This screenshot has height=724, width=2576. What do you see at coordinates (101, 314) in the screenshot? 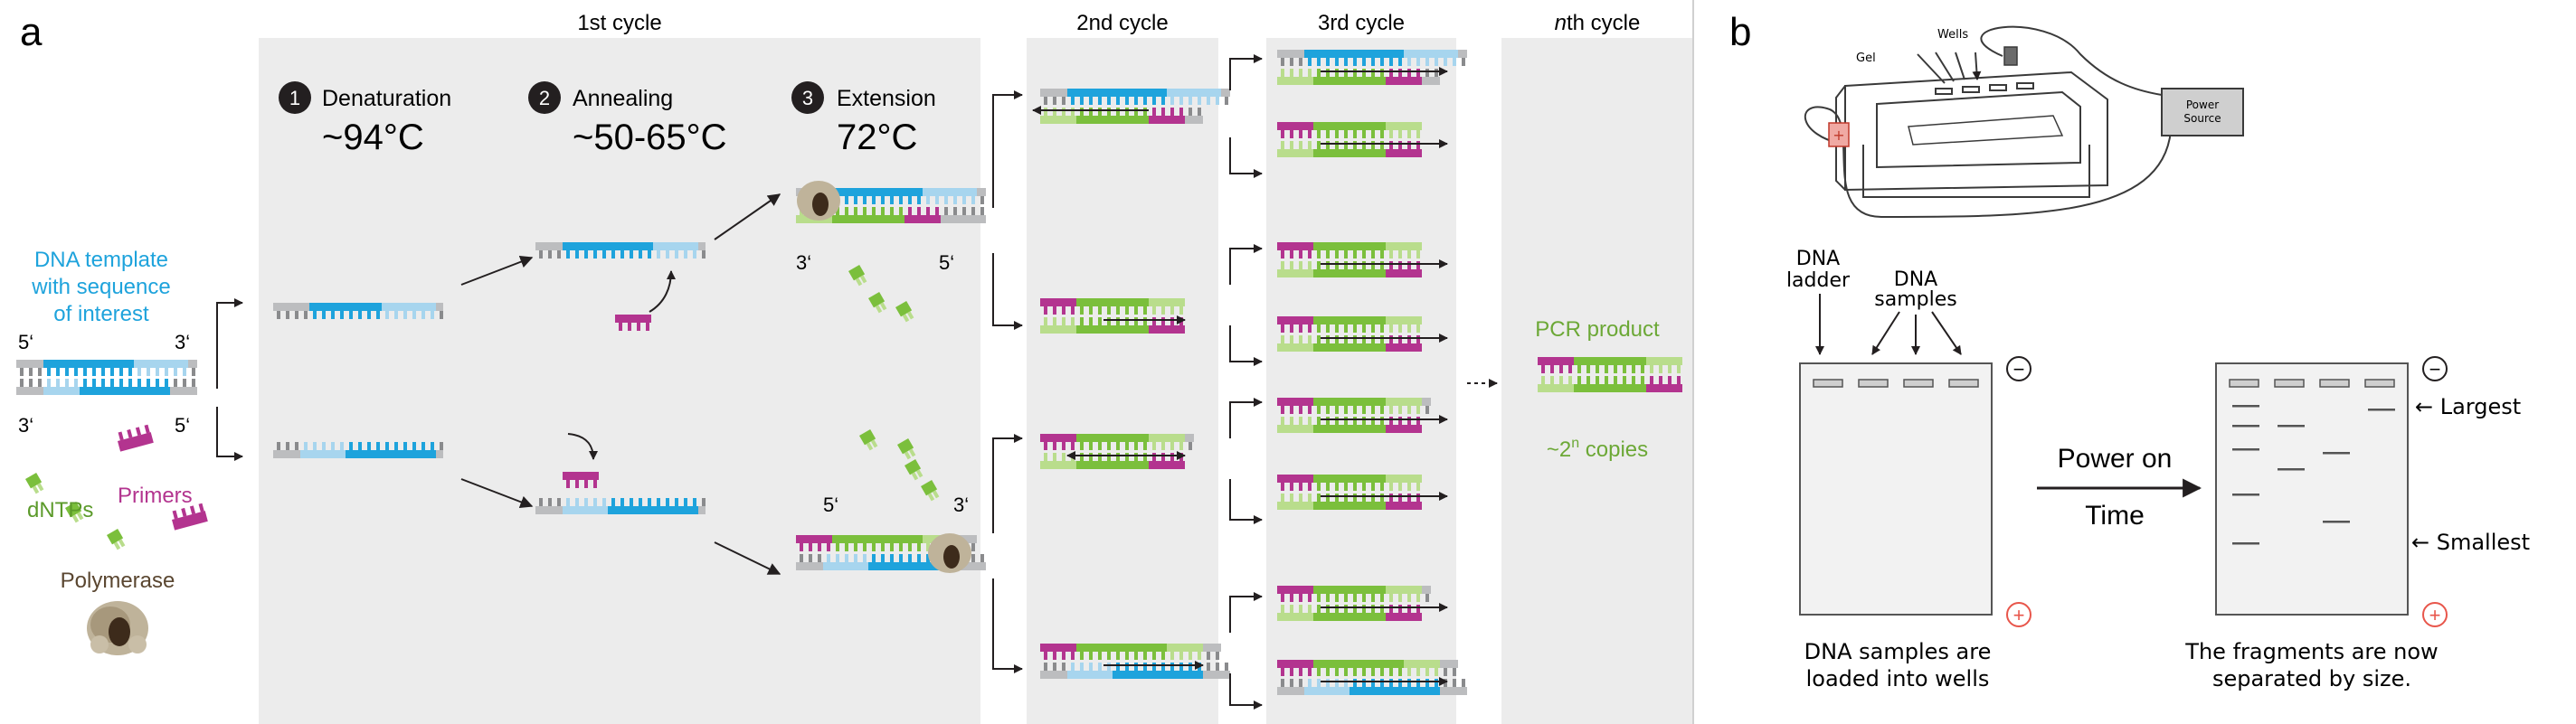
I see `template-label-line: of interest` at bounding box center [101, 314].